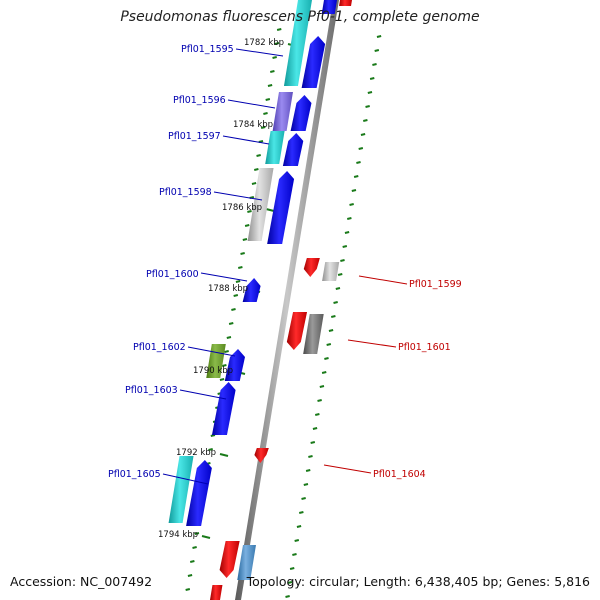 The image size is (600, 600). I want to click on gene-label: Pfl01_1605, so click(134, 474).